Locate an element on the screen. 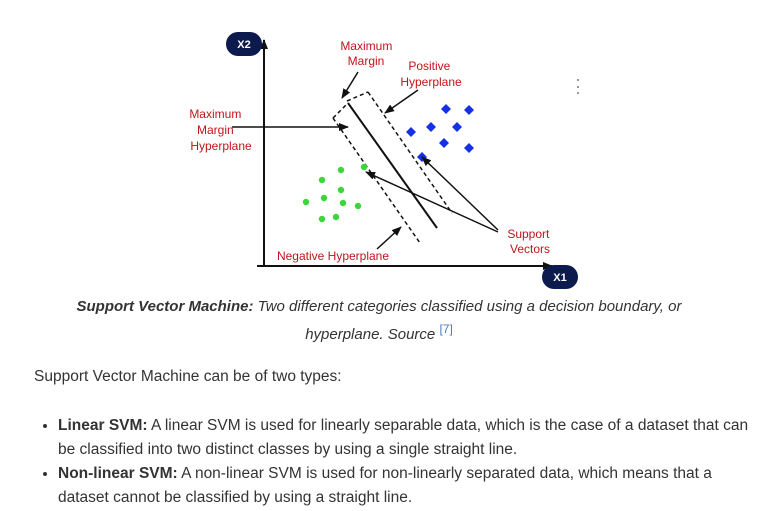 The width and height of the screenshot is (758, 511). x2-axis-label: X2 is located at coordinates (243, 45).